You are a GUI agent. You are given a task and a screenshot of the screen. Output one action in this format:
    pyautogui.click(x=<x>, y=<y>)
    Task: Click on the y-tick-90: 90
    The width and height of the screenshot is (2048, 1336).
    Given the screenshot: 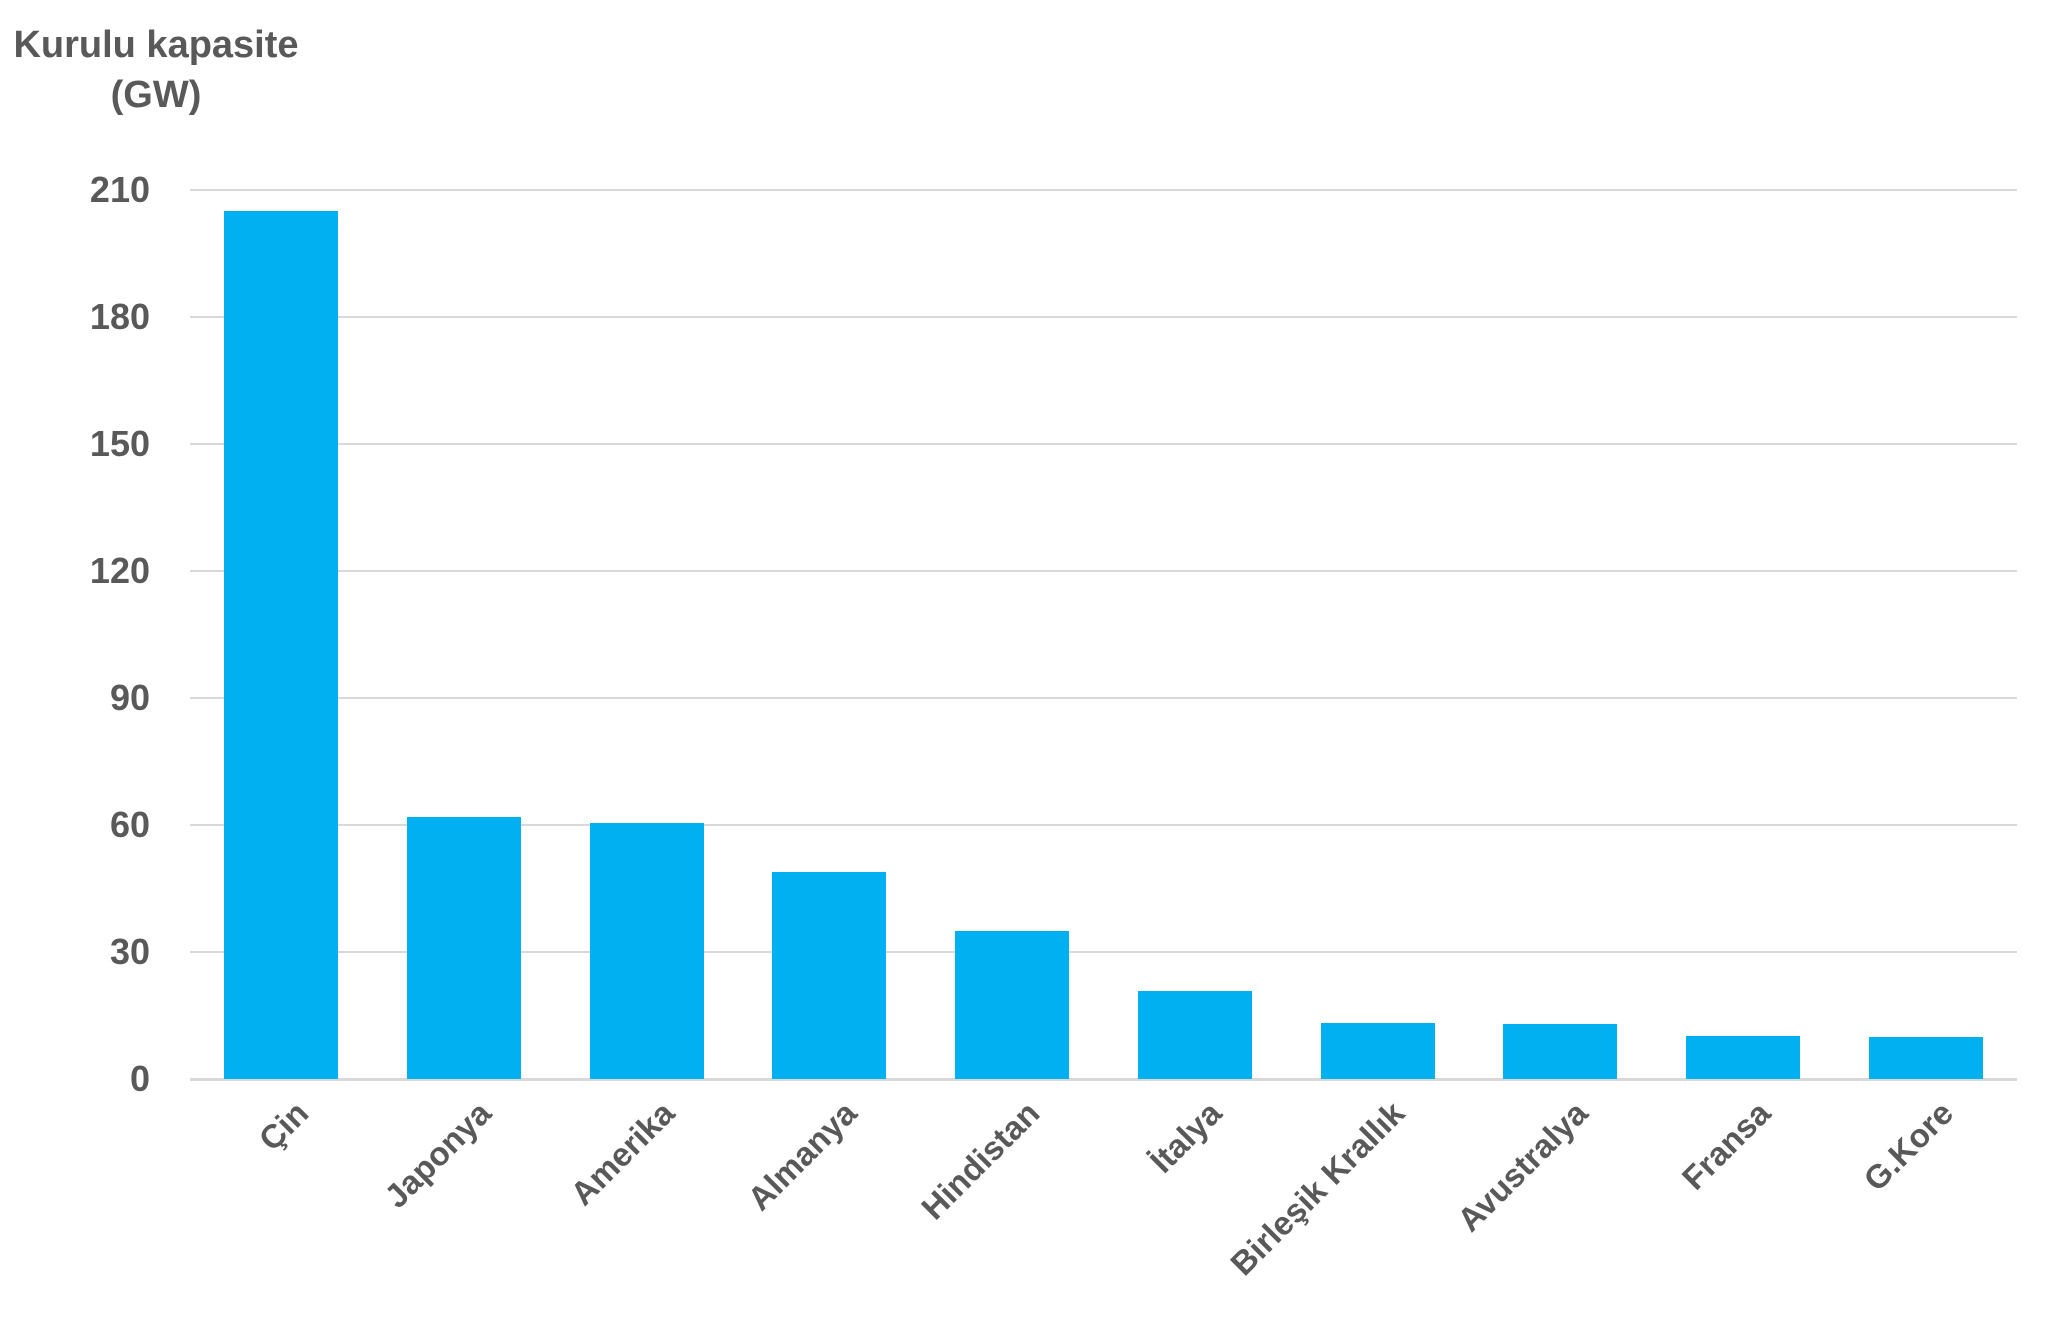 What is the action you would take?
    pyautogui.click(x=129, y=697)
    